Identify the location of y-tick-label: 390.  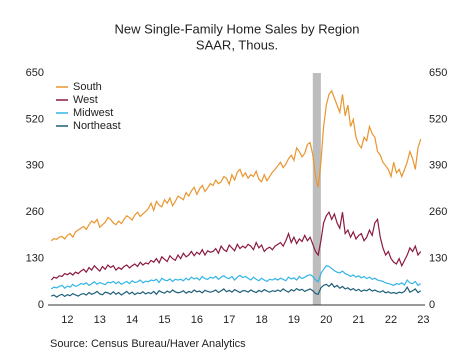
(35, 166).